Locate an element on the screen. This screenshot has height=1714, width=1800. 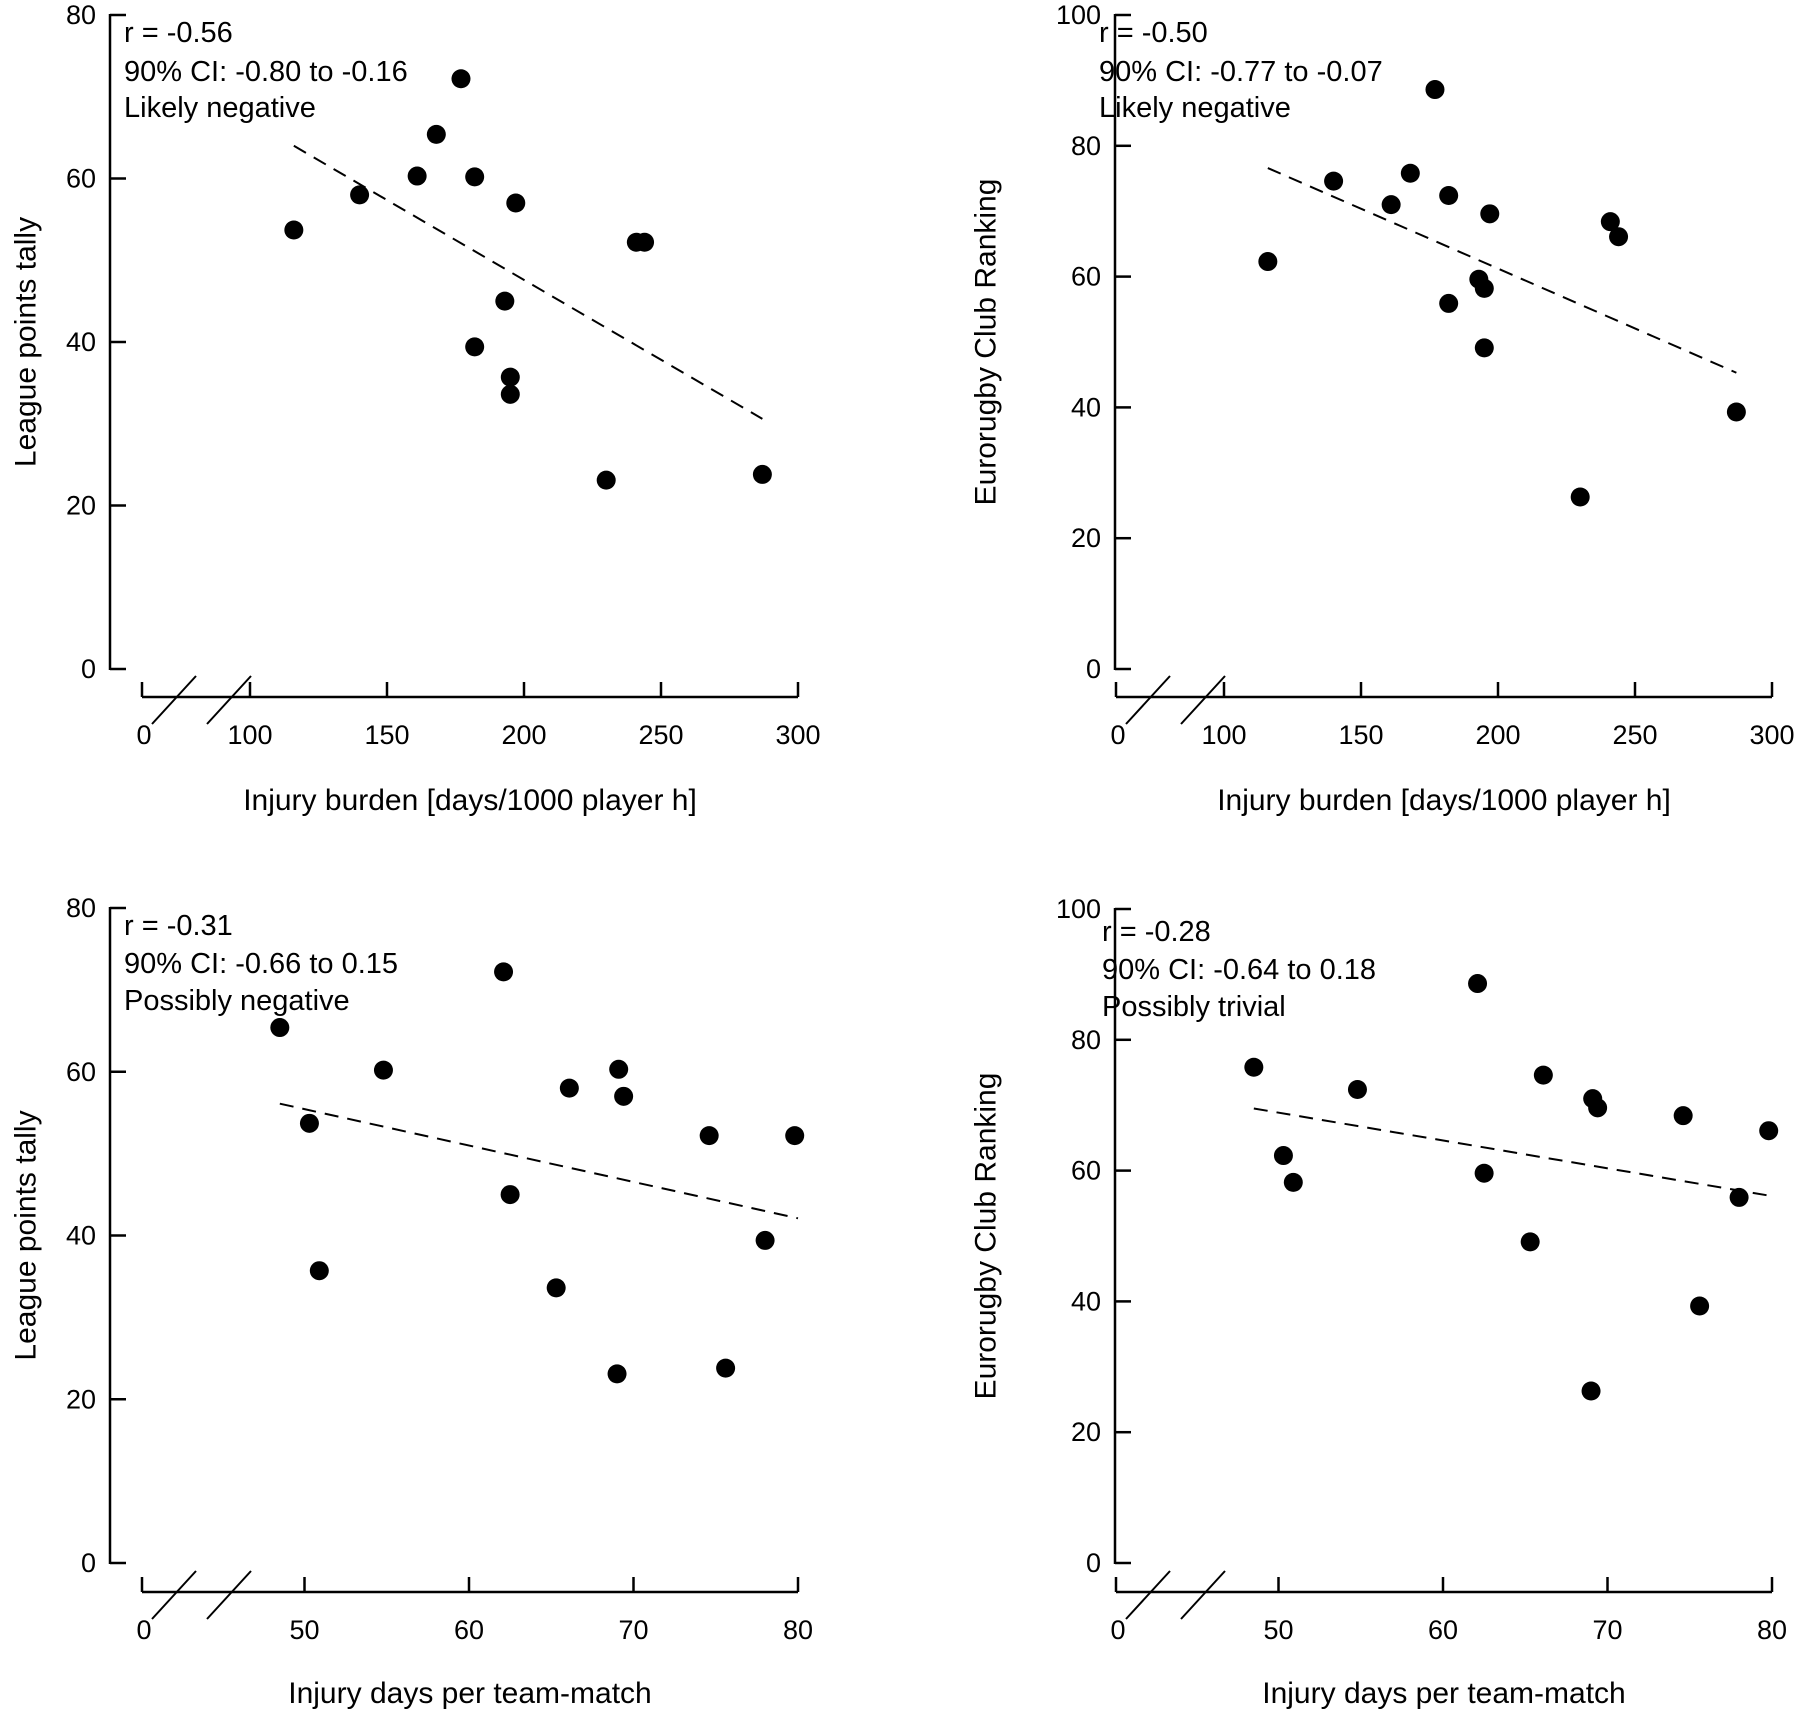
stats-annotation-line: Possibly negative is located at coordinates (237, 1001).